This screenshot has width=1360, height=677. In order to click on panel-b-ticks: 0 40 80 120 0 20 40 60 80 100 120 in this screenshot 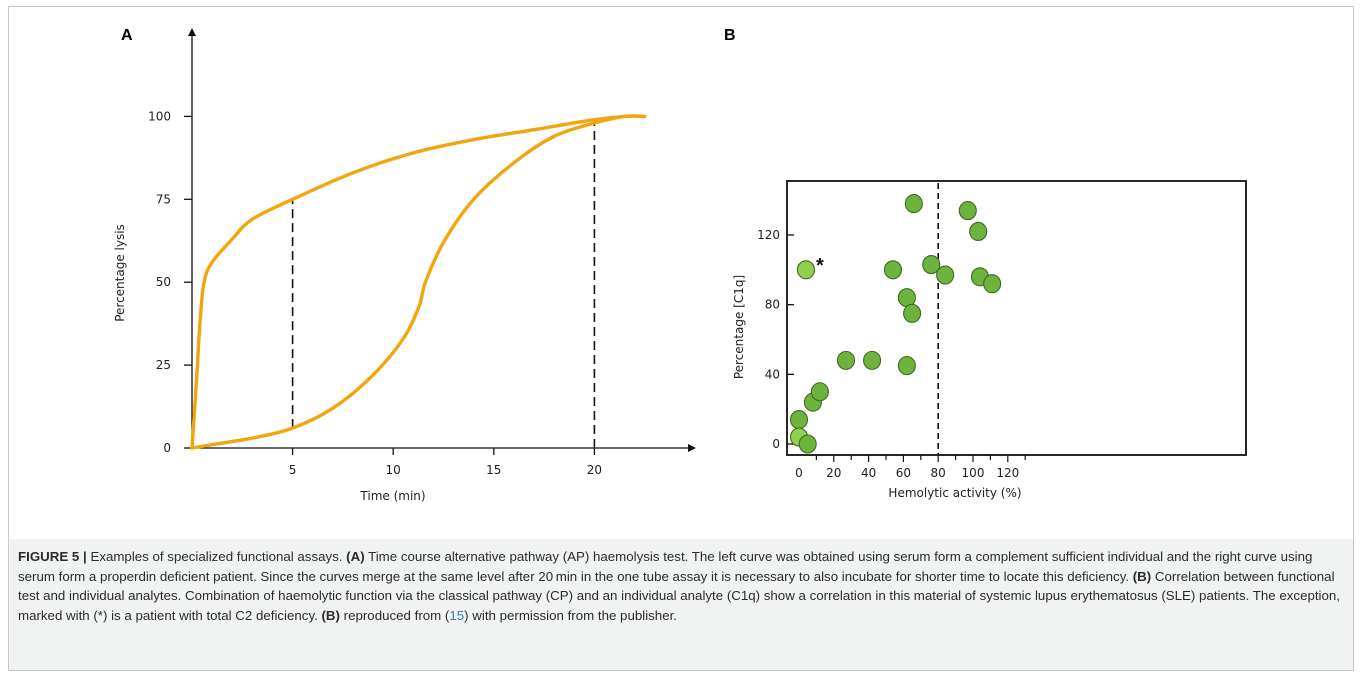, I will do `click(891, 354)`.